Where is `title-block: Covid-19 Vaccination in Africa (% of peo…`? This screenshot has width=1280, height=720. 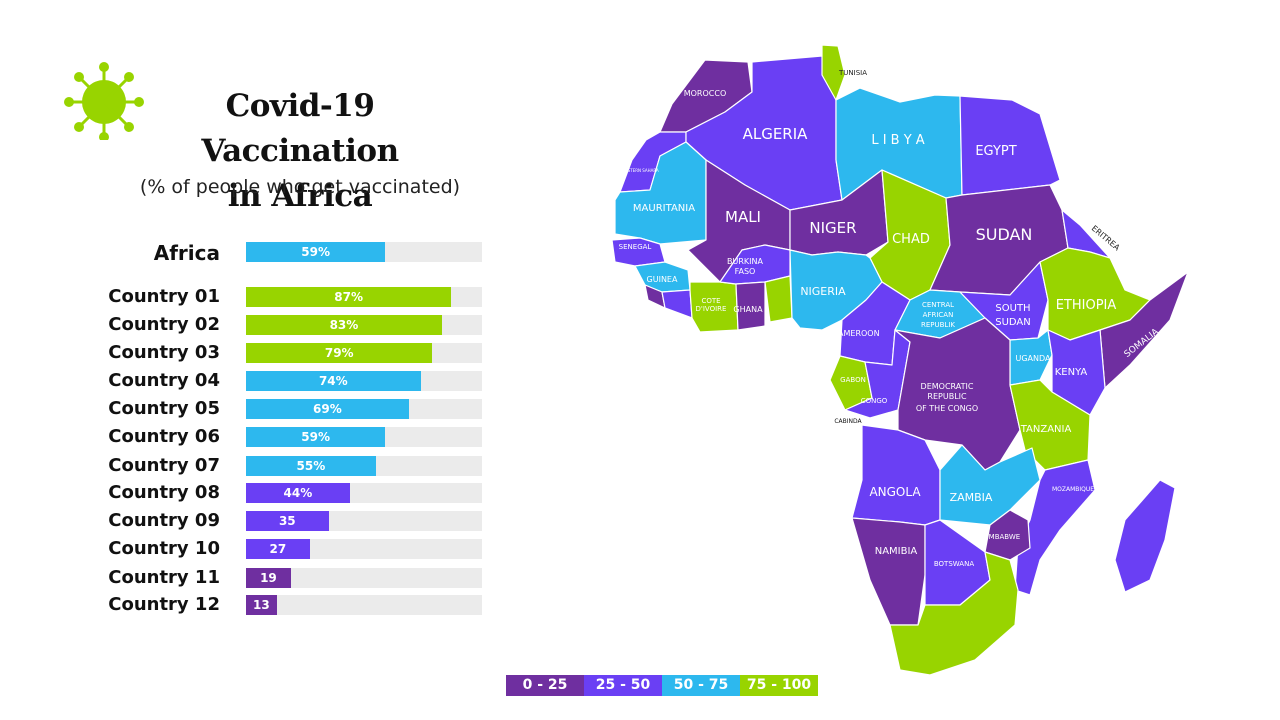 title-block: Covid-19 Vaccination in Africa (% of peo… is located at coordinates (300, 137).